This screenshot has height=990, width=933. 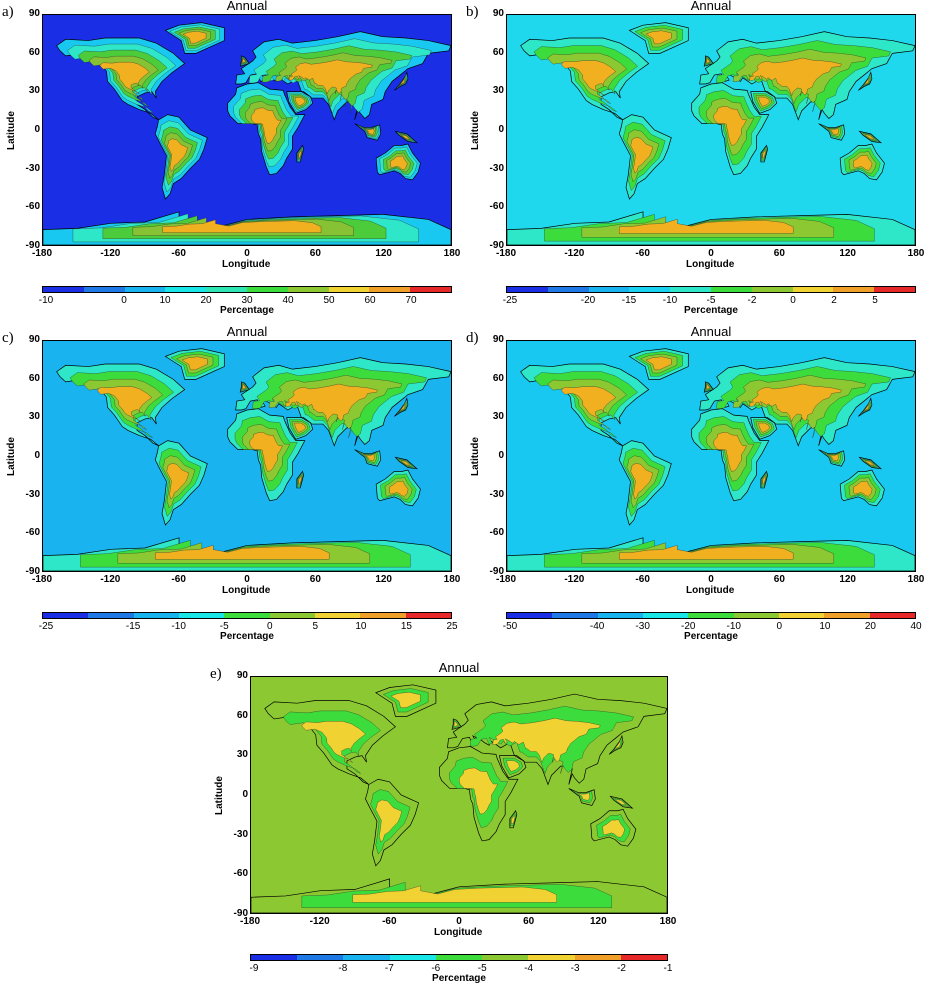 What do you see at coordinates (875, 300) in the screenshot?
I see `colorbar-tick-label: 5` at bounding box center [875, 300].